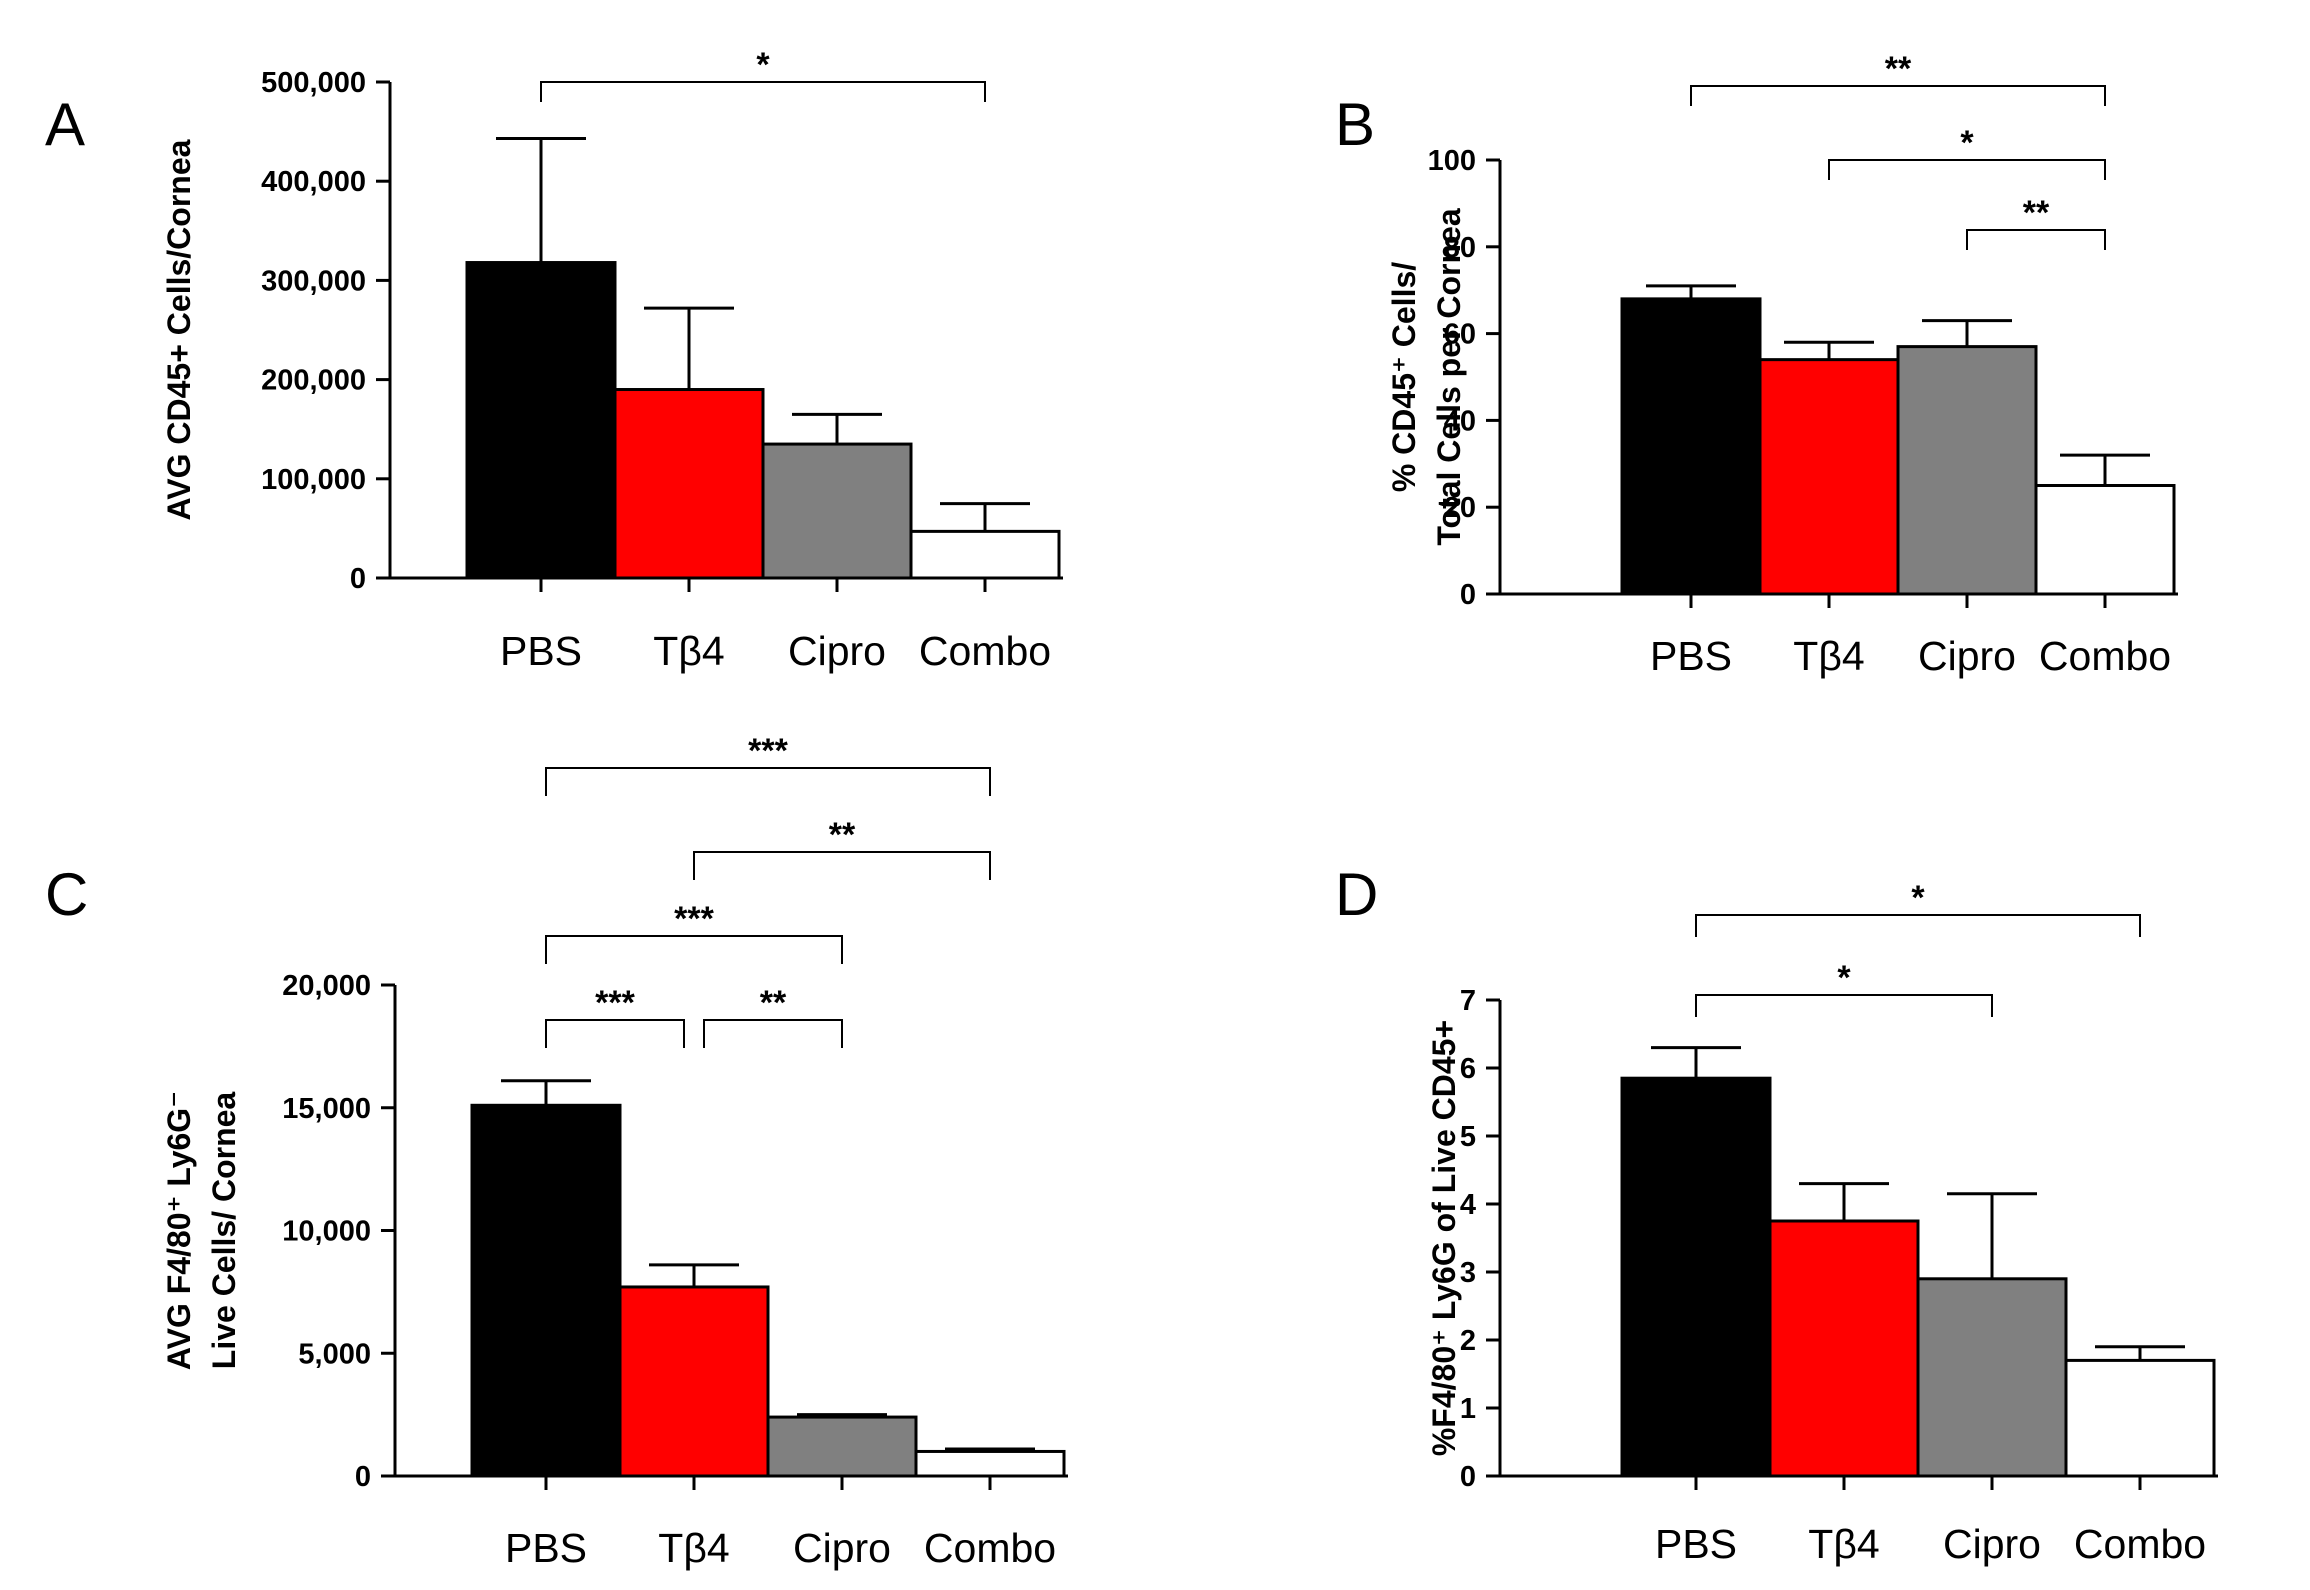 The height and width of the screenshot is (1590, 2310). I want to click on y-tick-label: 1, so click(1468, 1409).